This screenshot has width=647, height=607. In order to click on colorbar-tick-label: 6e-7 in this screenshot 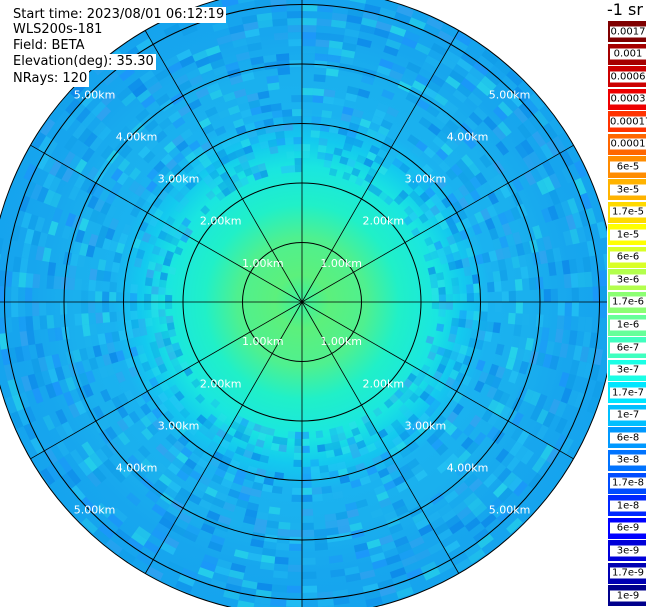, I will do `click(628, 348)`.